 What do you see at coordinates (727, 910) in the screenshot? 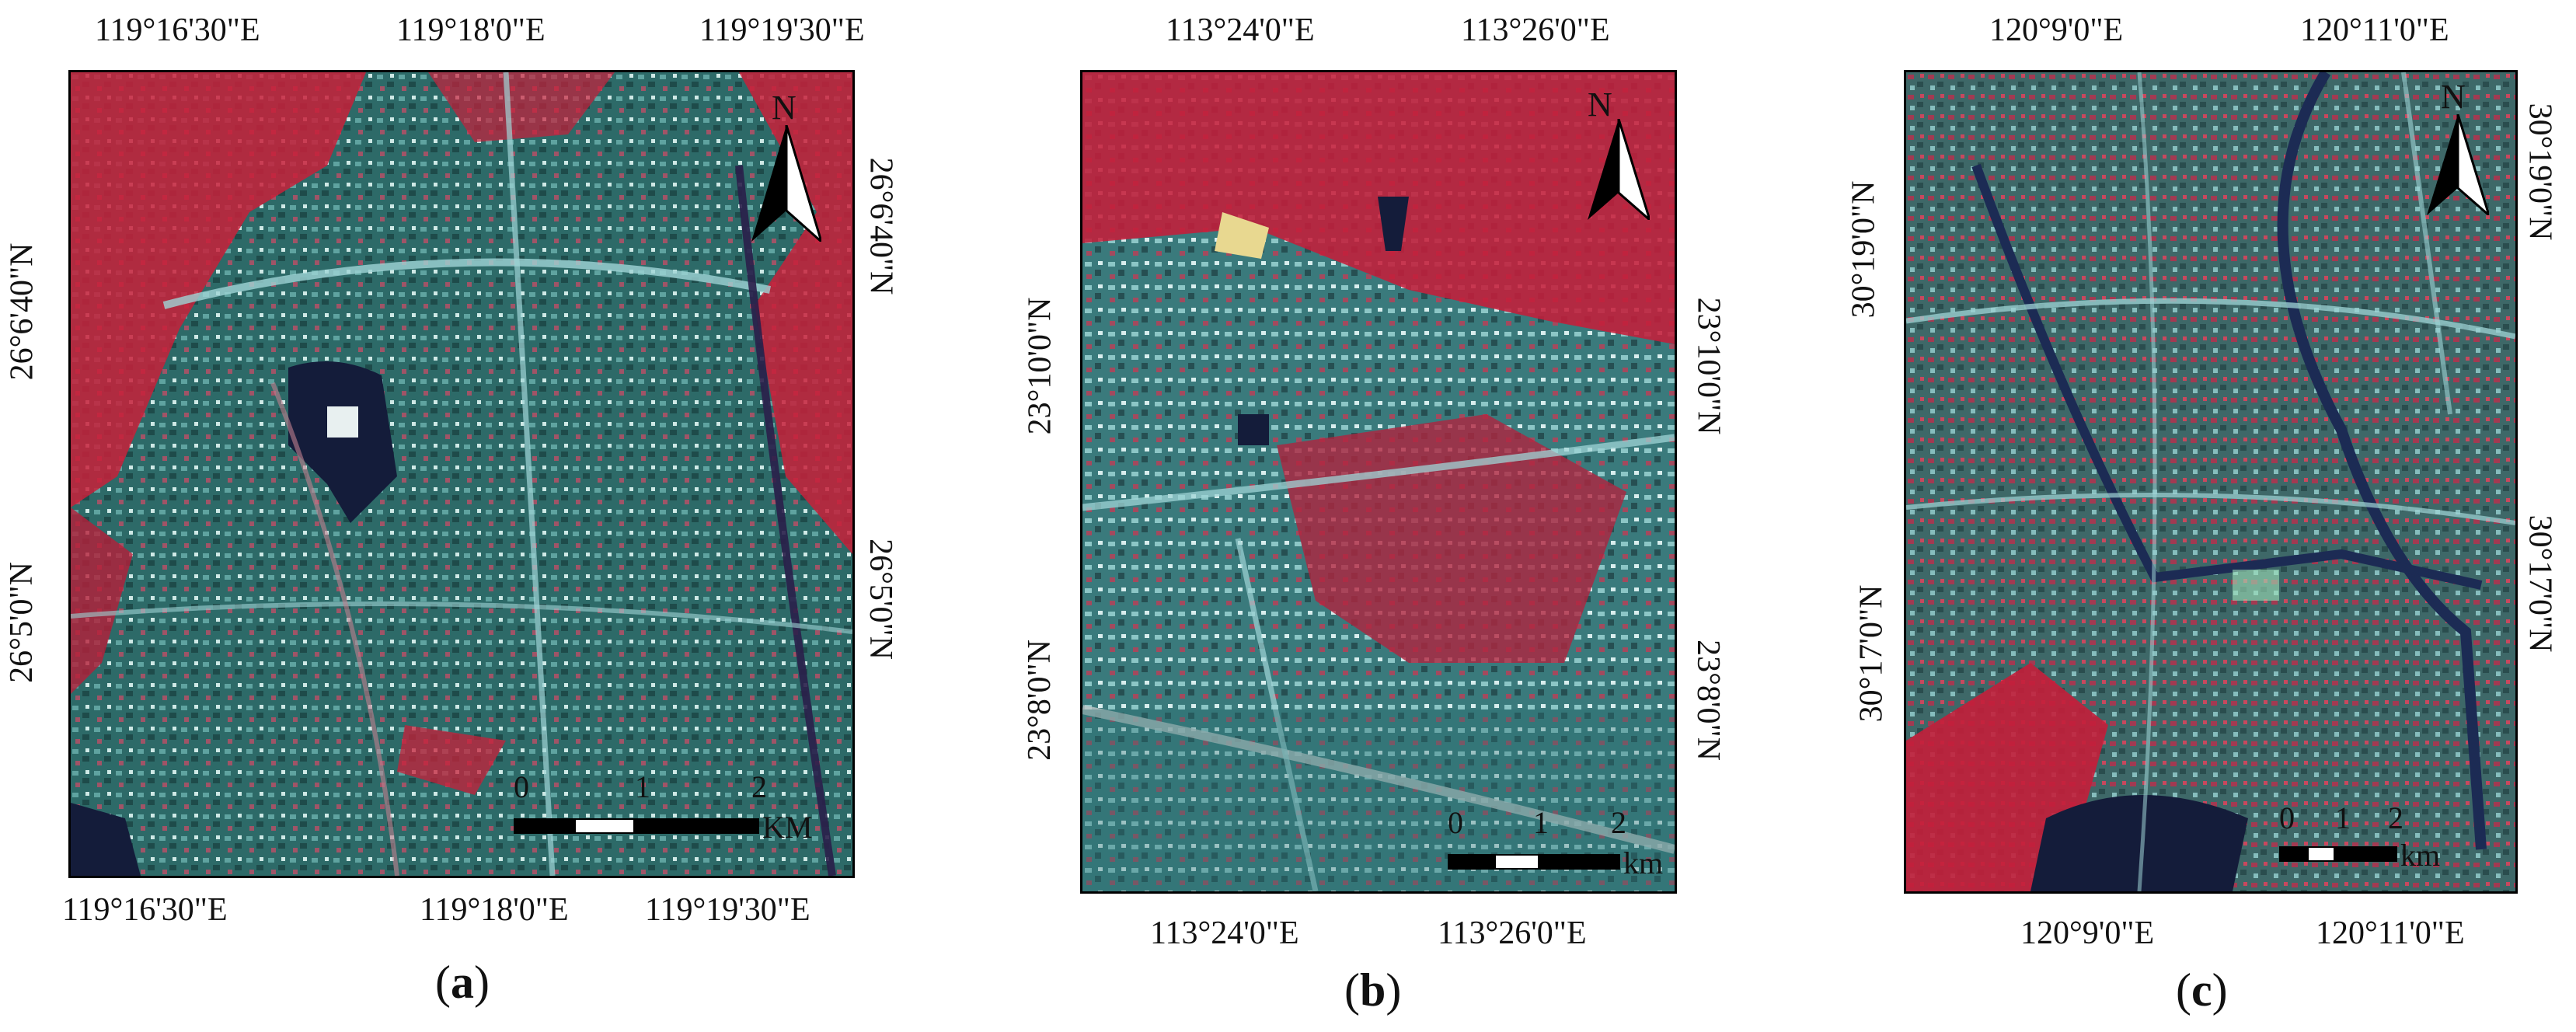
I see `bottom-longitude-label: 119°19'30"E` at bounding box center [727, 910].